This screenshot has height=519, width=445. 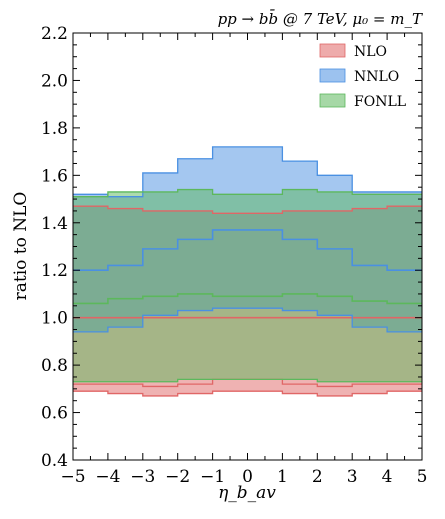 What do you see at coordinates (54, 271) in the screenshot?
I see `y-tick-label: 1.2` at bounding box center [54, 271].